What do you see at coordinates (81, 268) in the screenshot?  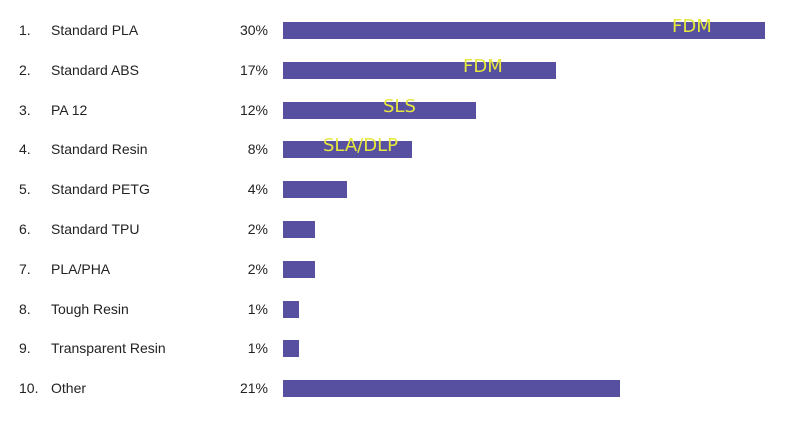 I see `category-label: PLA/PHA` at bounding box center [81, 268].